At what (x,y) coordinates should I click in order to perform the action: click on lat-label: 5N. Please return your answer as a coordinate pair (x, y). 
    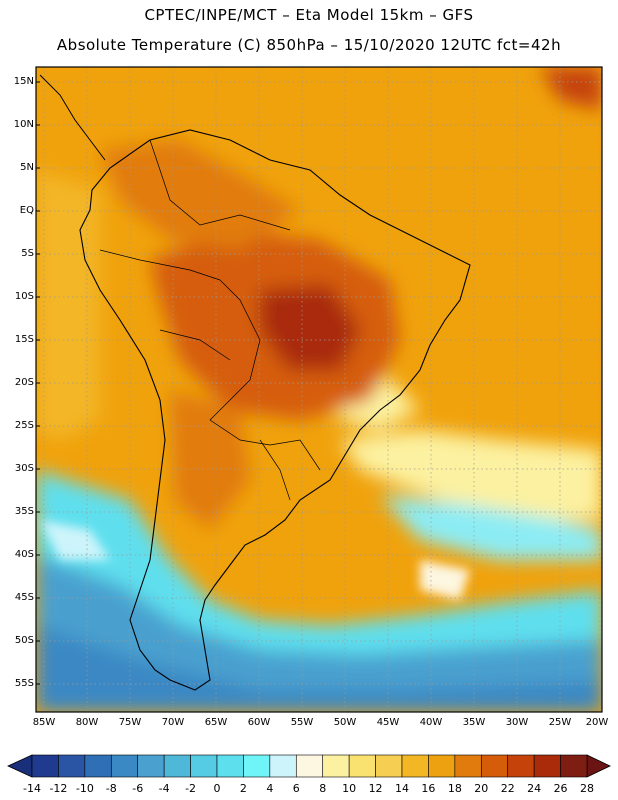
    Looking at the image, I should click on (27, 167).